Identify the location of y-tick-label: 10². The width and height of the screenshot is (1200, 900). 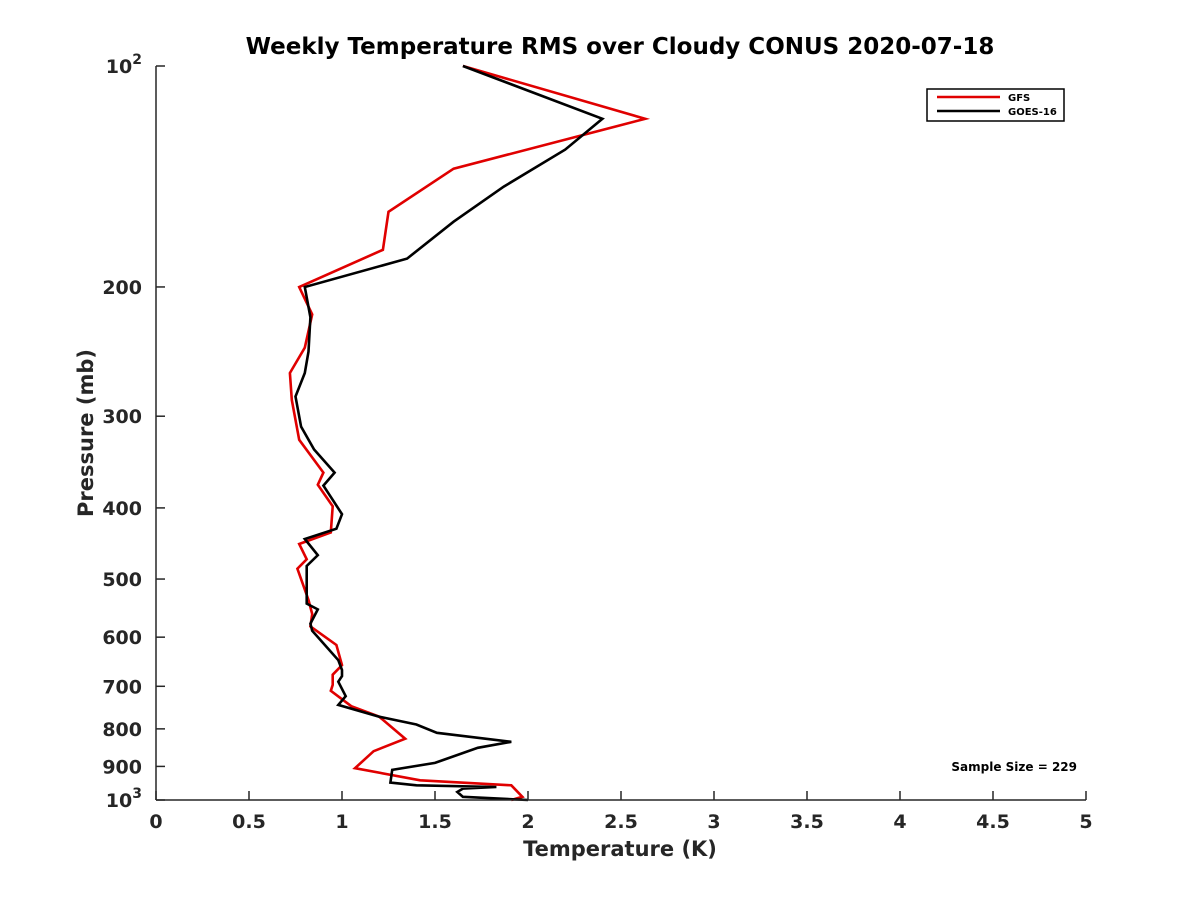
(124, 65).